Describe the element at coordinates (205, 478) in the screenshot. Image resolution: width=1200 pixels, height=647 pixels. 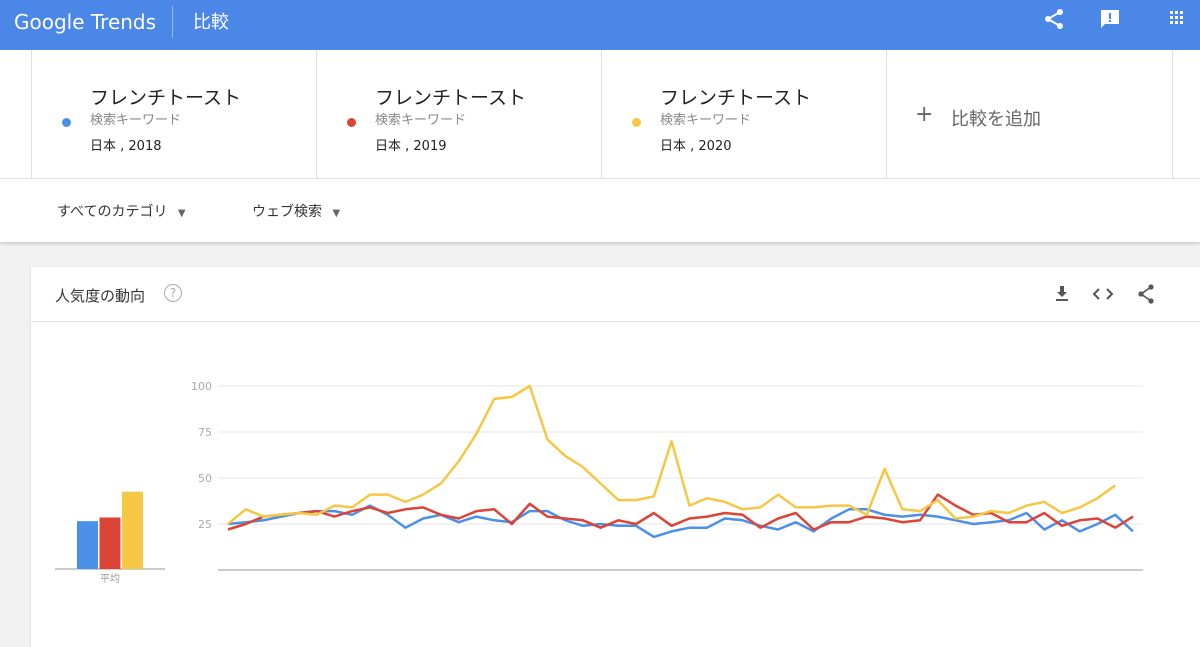
I see `y-tick-label: 50` at that location.